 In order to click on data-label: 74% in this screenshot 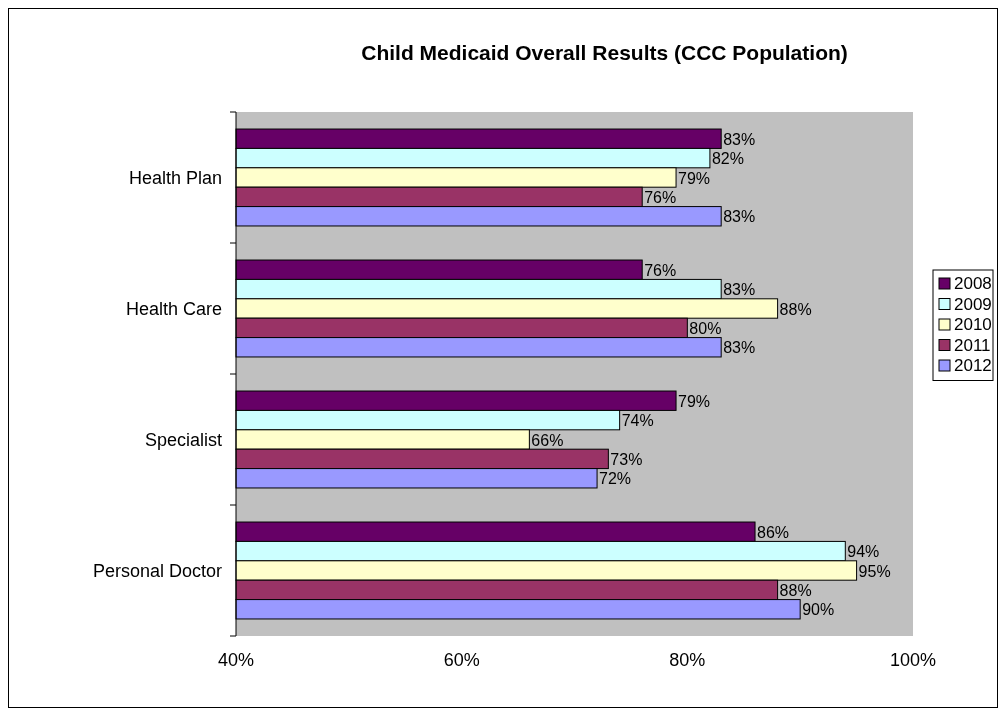, I will do `click(637, 421)`.